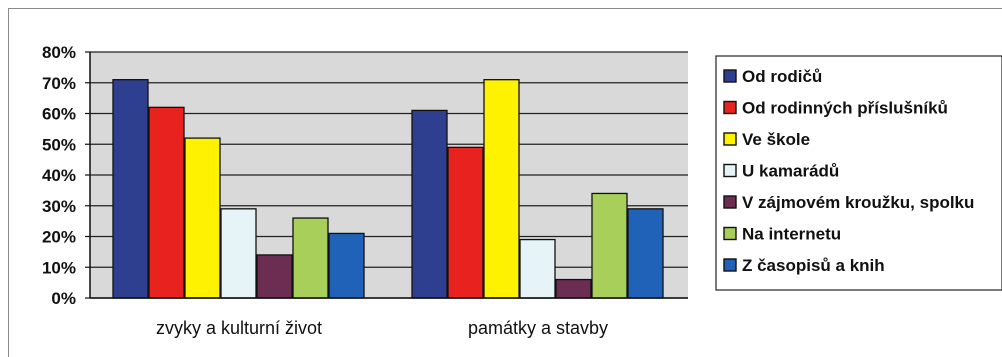 This screenshot has width=1002, height=357. What do you see at coordinates (382, 328) in the screenshot?
I see `x-axis: zvyky a kulturní život památky a stavby` at bounding box center [382, 328].